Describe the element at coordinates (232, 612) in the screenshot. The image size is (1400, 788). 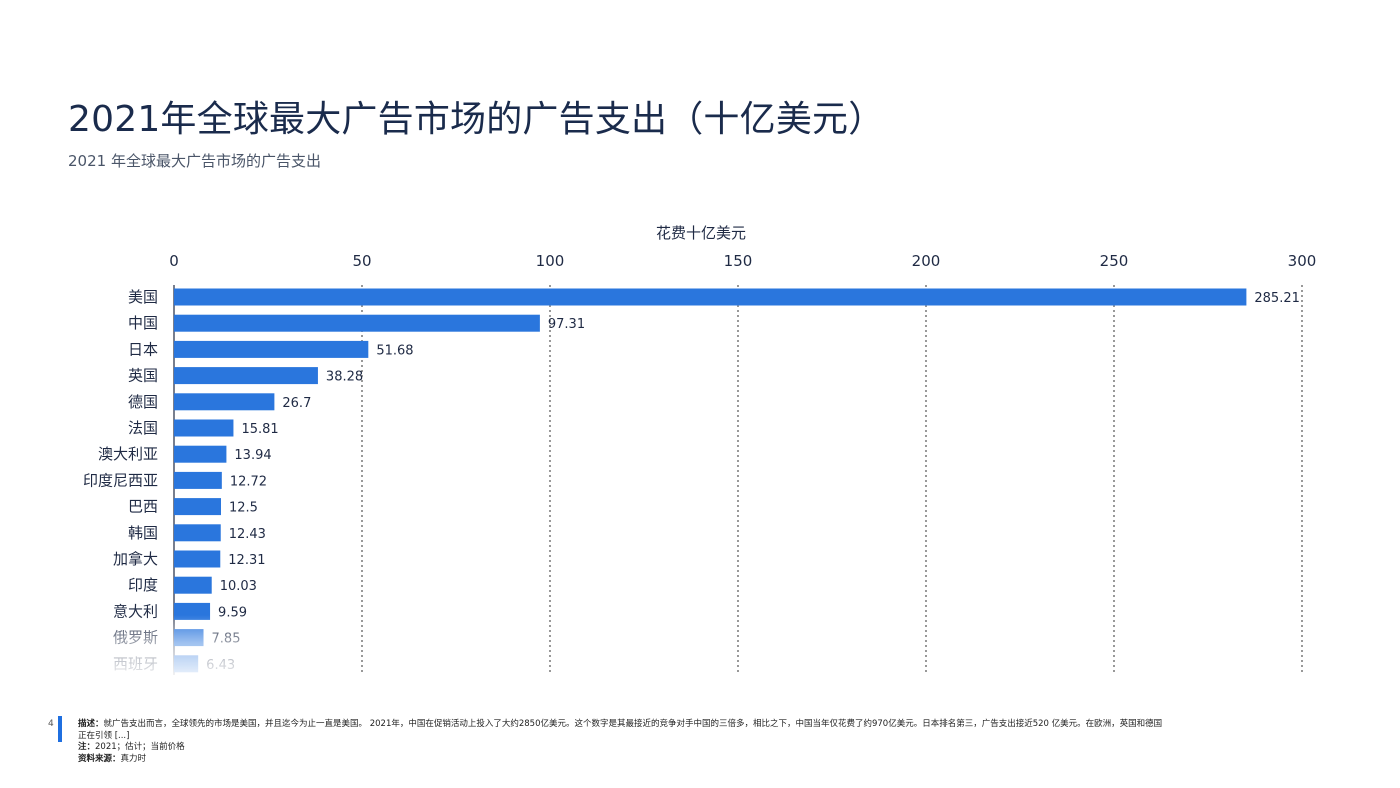
I see `data-label: 9.59` at that location.